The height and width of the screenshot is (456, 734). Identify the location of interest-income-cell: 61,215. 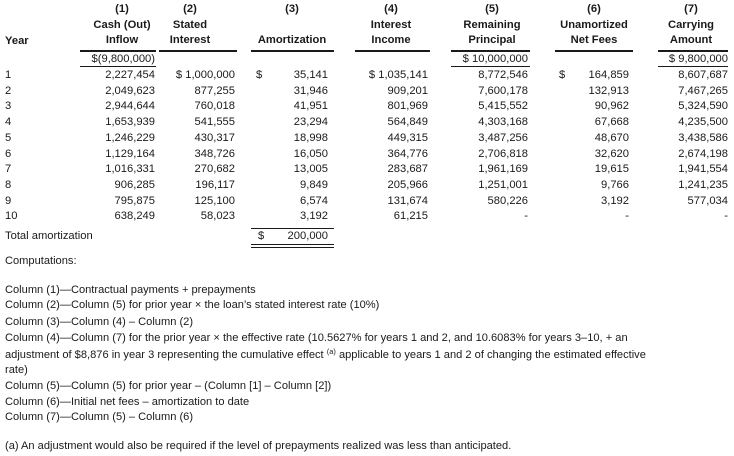
(410, 216).